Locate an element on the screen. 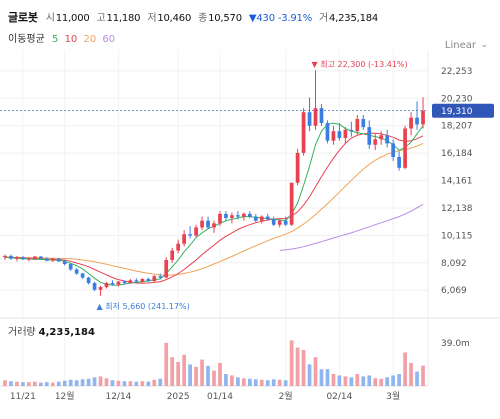  high-value: 11,180 is located at coordinates (123, 18).